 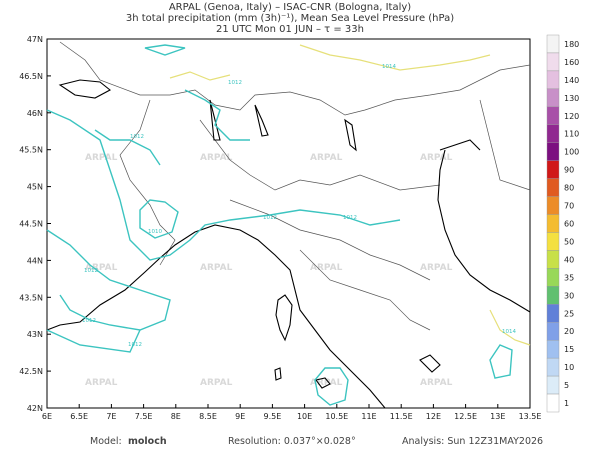 What do you see at coordinates (208, 416) in the screenshot?
I see `lon-label: 8.5E` at bounding box center [208, 416].